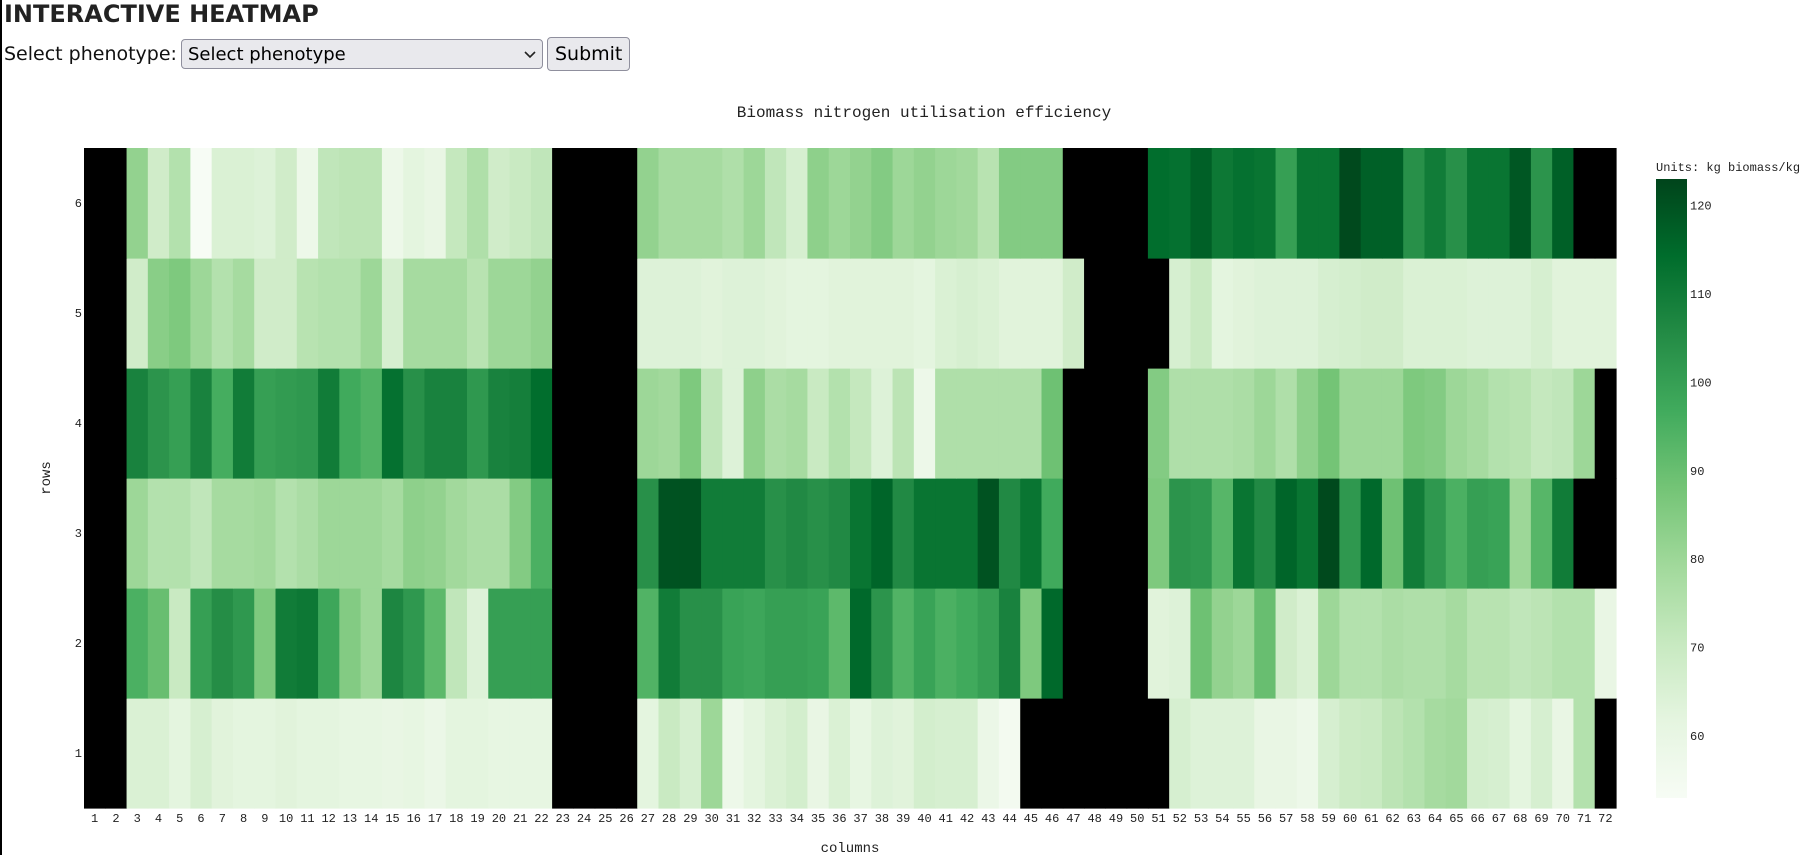 This screenshot has width=1807, height=855. Describe the element at coordinates (1671, 488) in the screenshot. I see `colorbar` at that location.